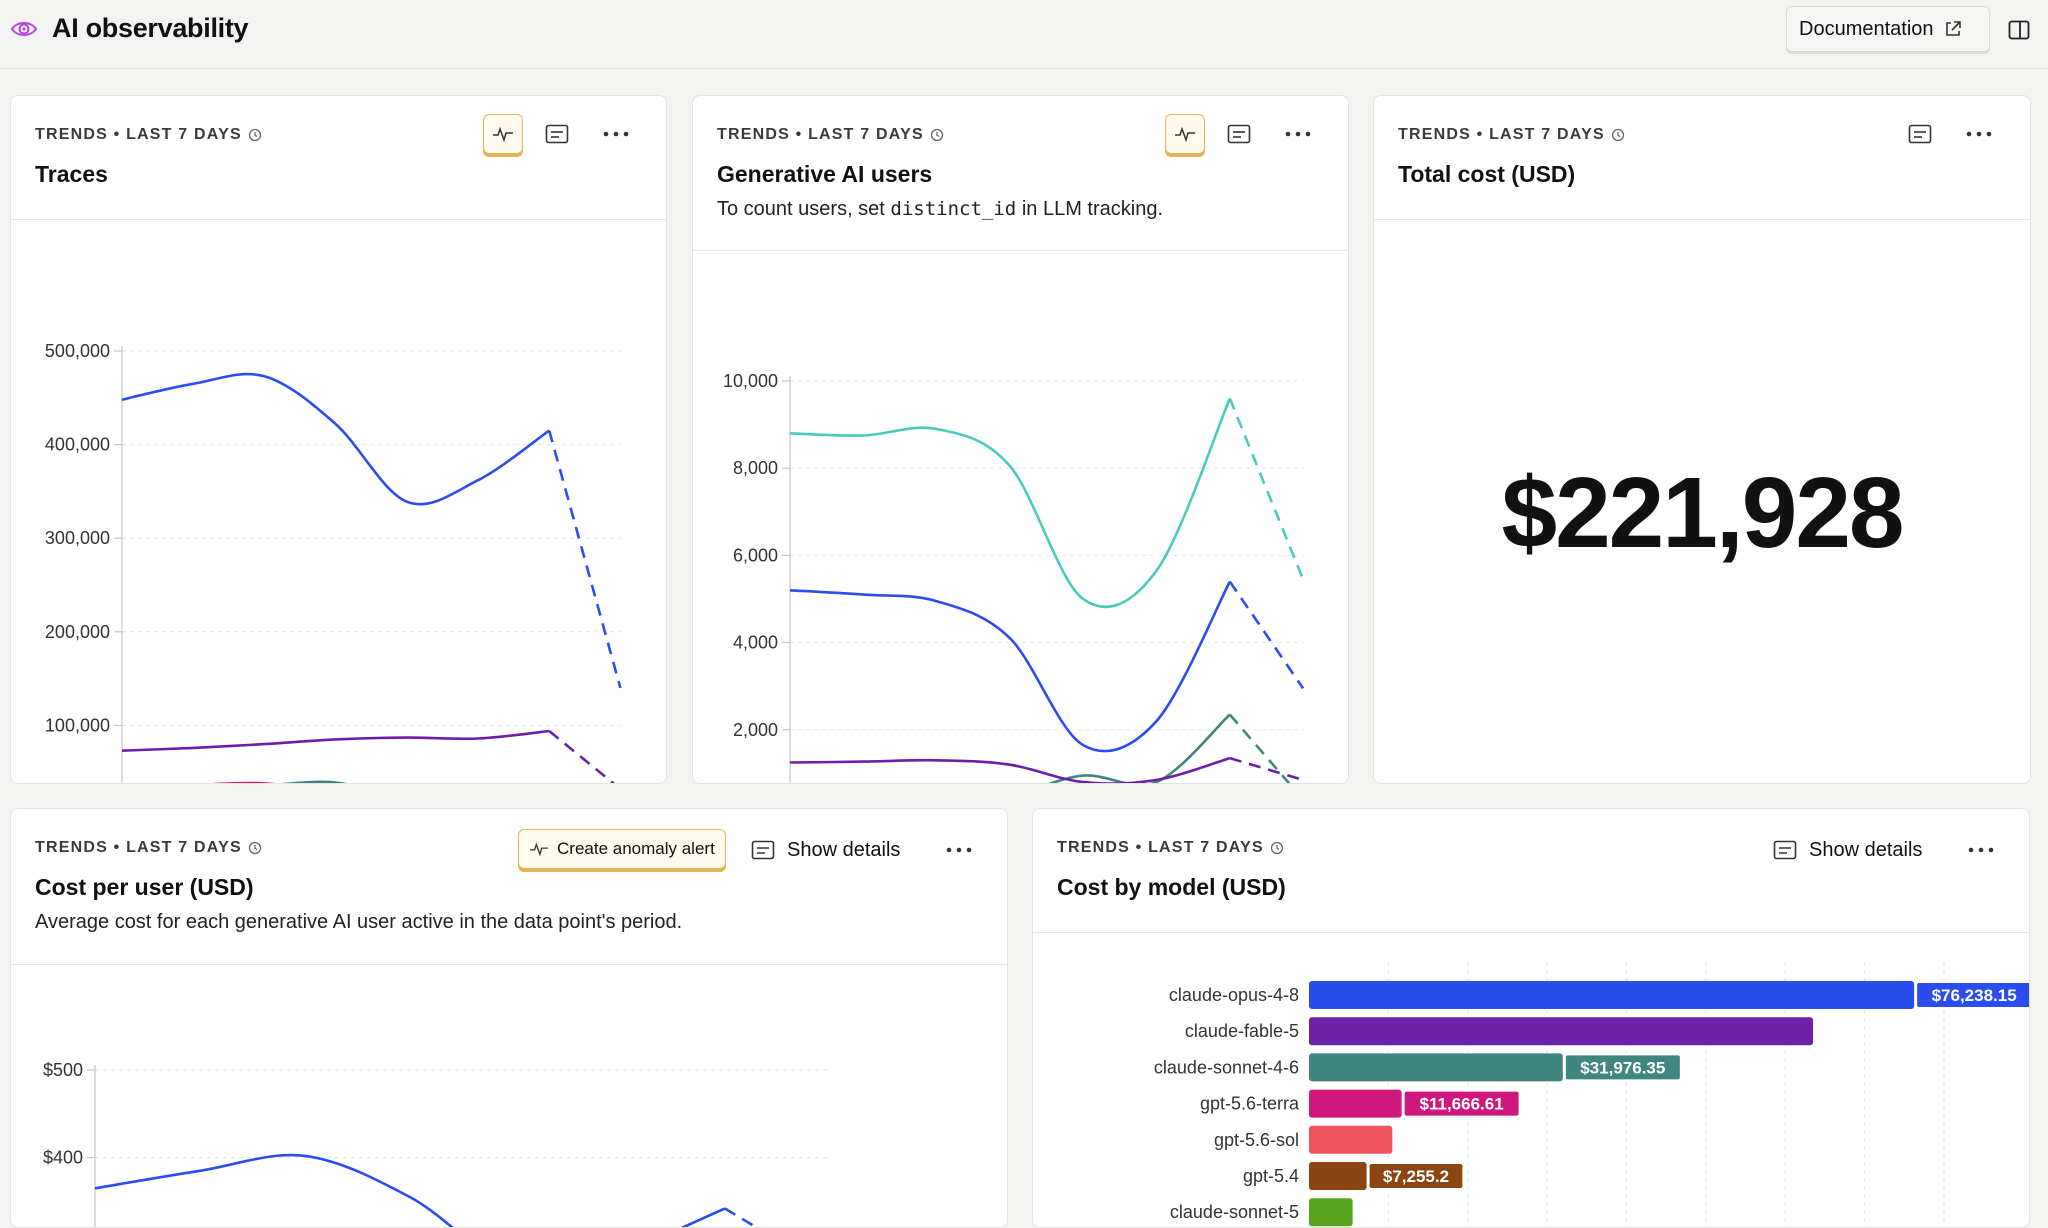 This screenshot has height=1228, width=2048. What do you see at coordinates (63, 1158) in the screenshot?
I see `y-tick-label: $400` at bounding box center [63, 1158].